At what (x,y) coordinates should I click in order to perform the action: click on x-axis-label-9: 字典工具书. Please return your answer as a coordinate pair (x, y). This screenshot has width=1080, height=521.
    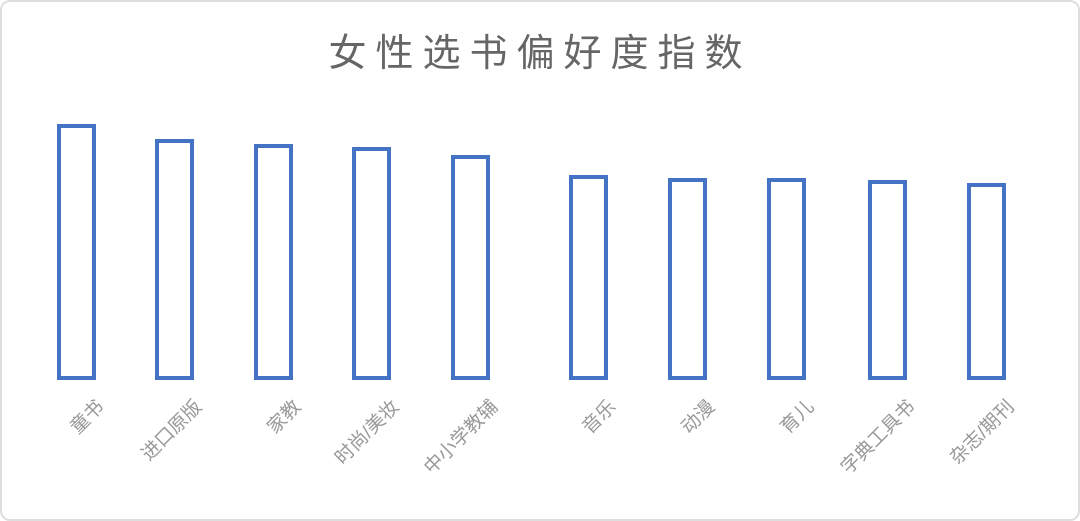
    Looking at the image, I should click on (878, 437).